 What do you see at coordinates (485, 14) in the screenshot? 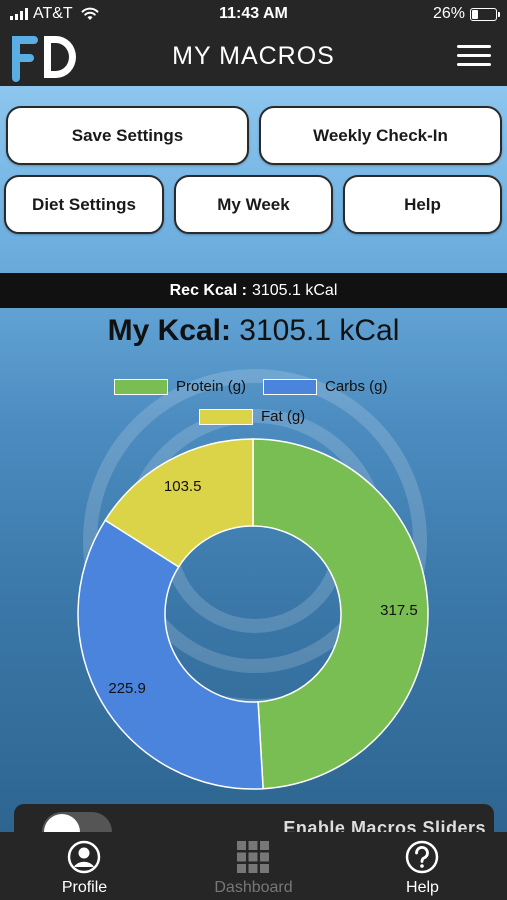
I see `battery-icon` at bounding box center [485, 14].